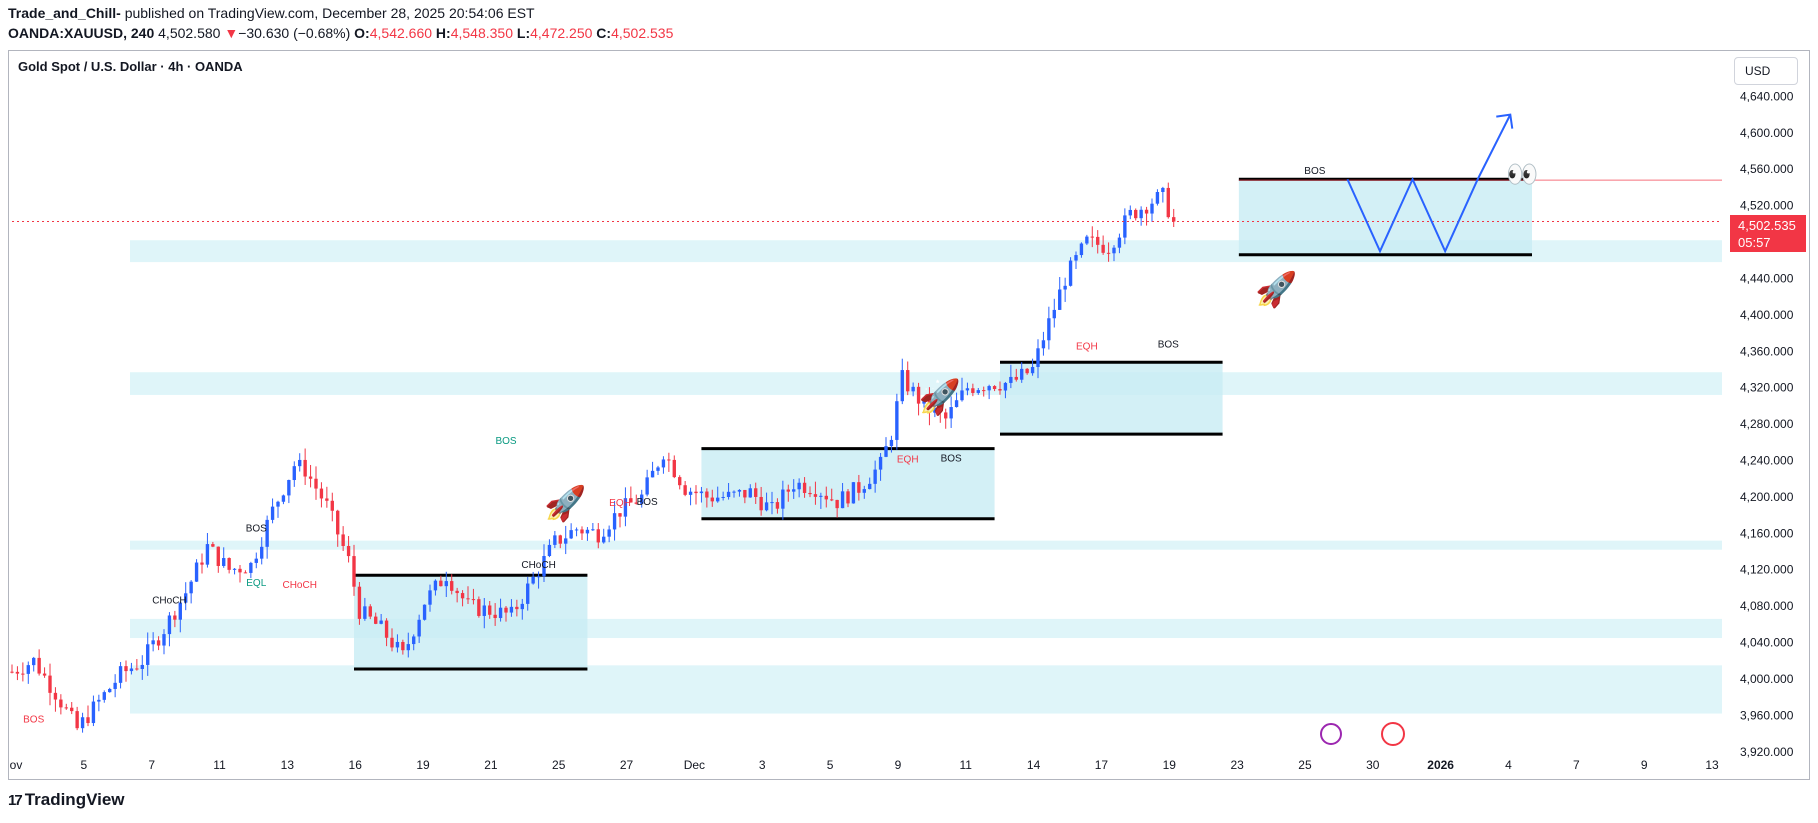 This screenshot has width=1818, height=823. What do you see at coordinates (1331, 734) in the screenshot?
I see `earnings-event-icon` at bounding box center [1331, 734].